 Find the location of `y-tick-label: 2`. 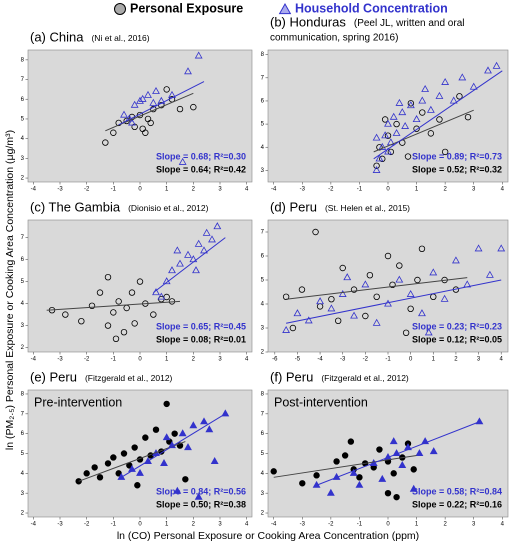

y-tick-label: 2 is located at coordinates (23, 179).